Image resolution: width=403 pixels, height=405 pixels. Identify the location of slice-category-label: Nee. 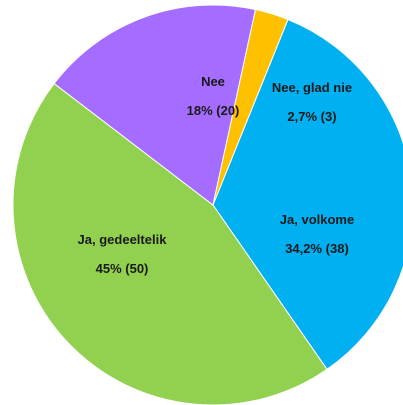
(213, 81).